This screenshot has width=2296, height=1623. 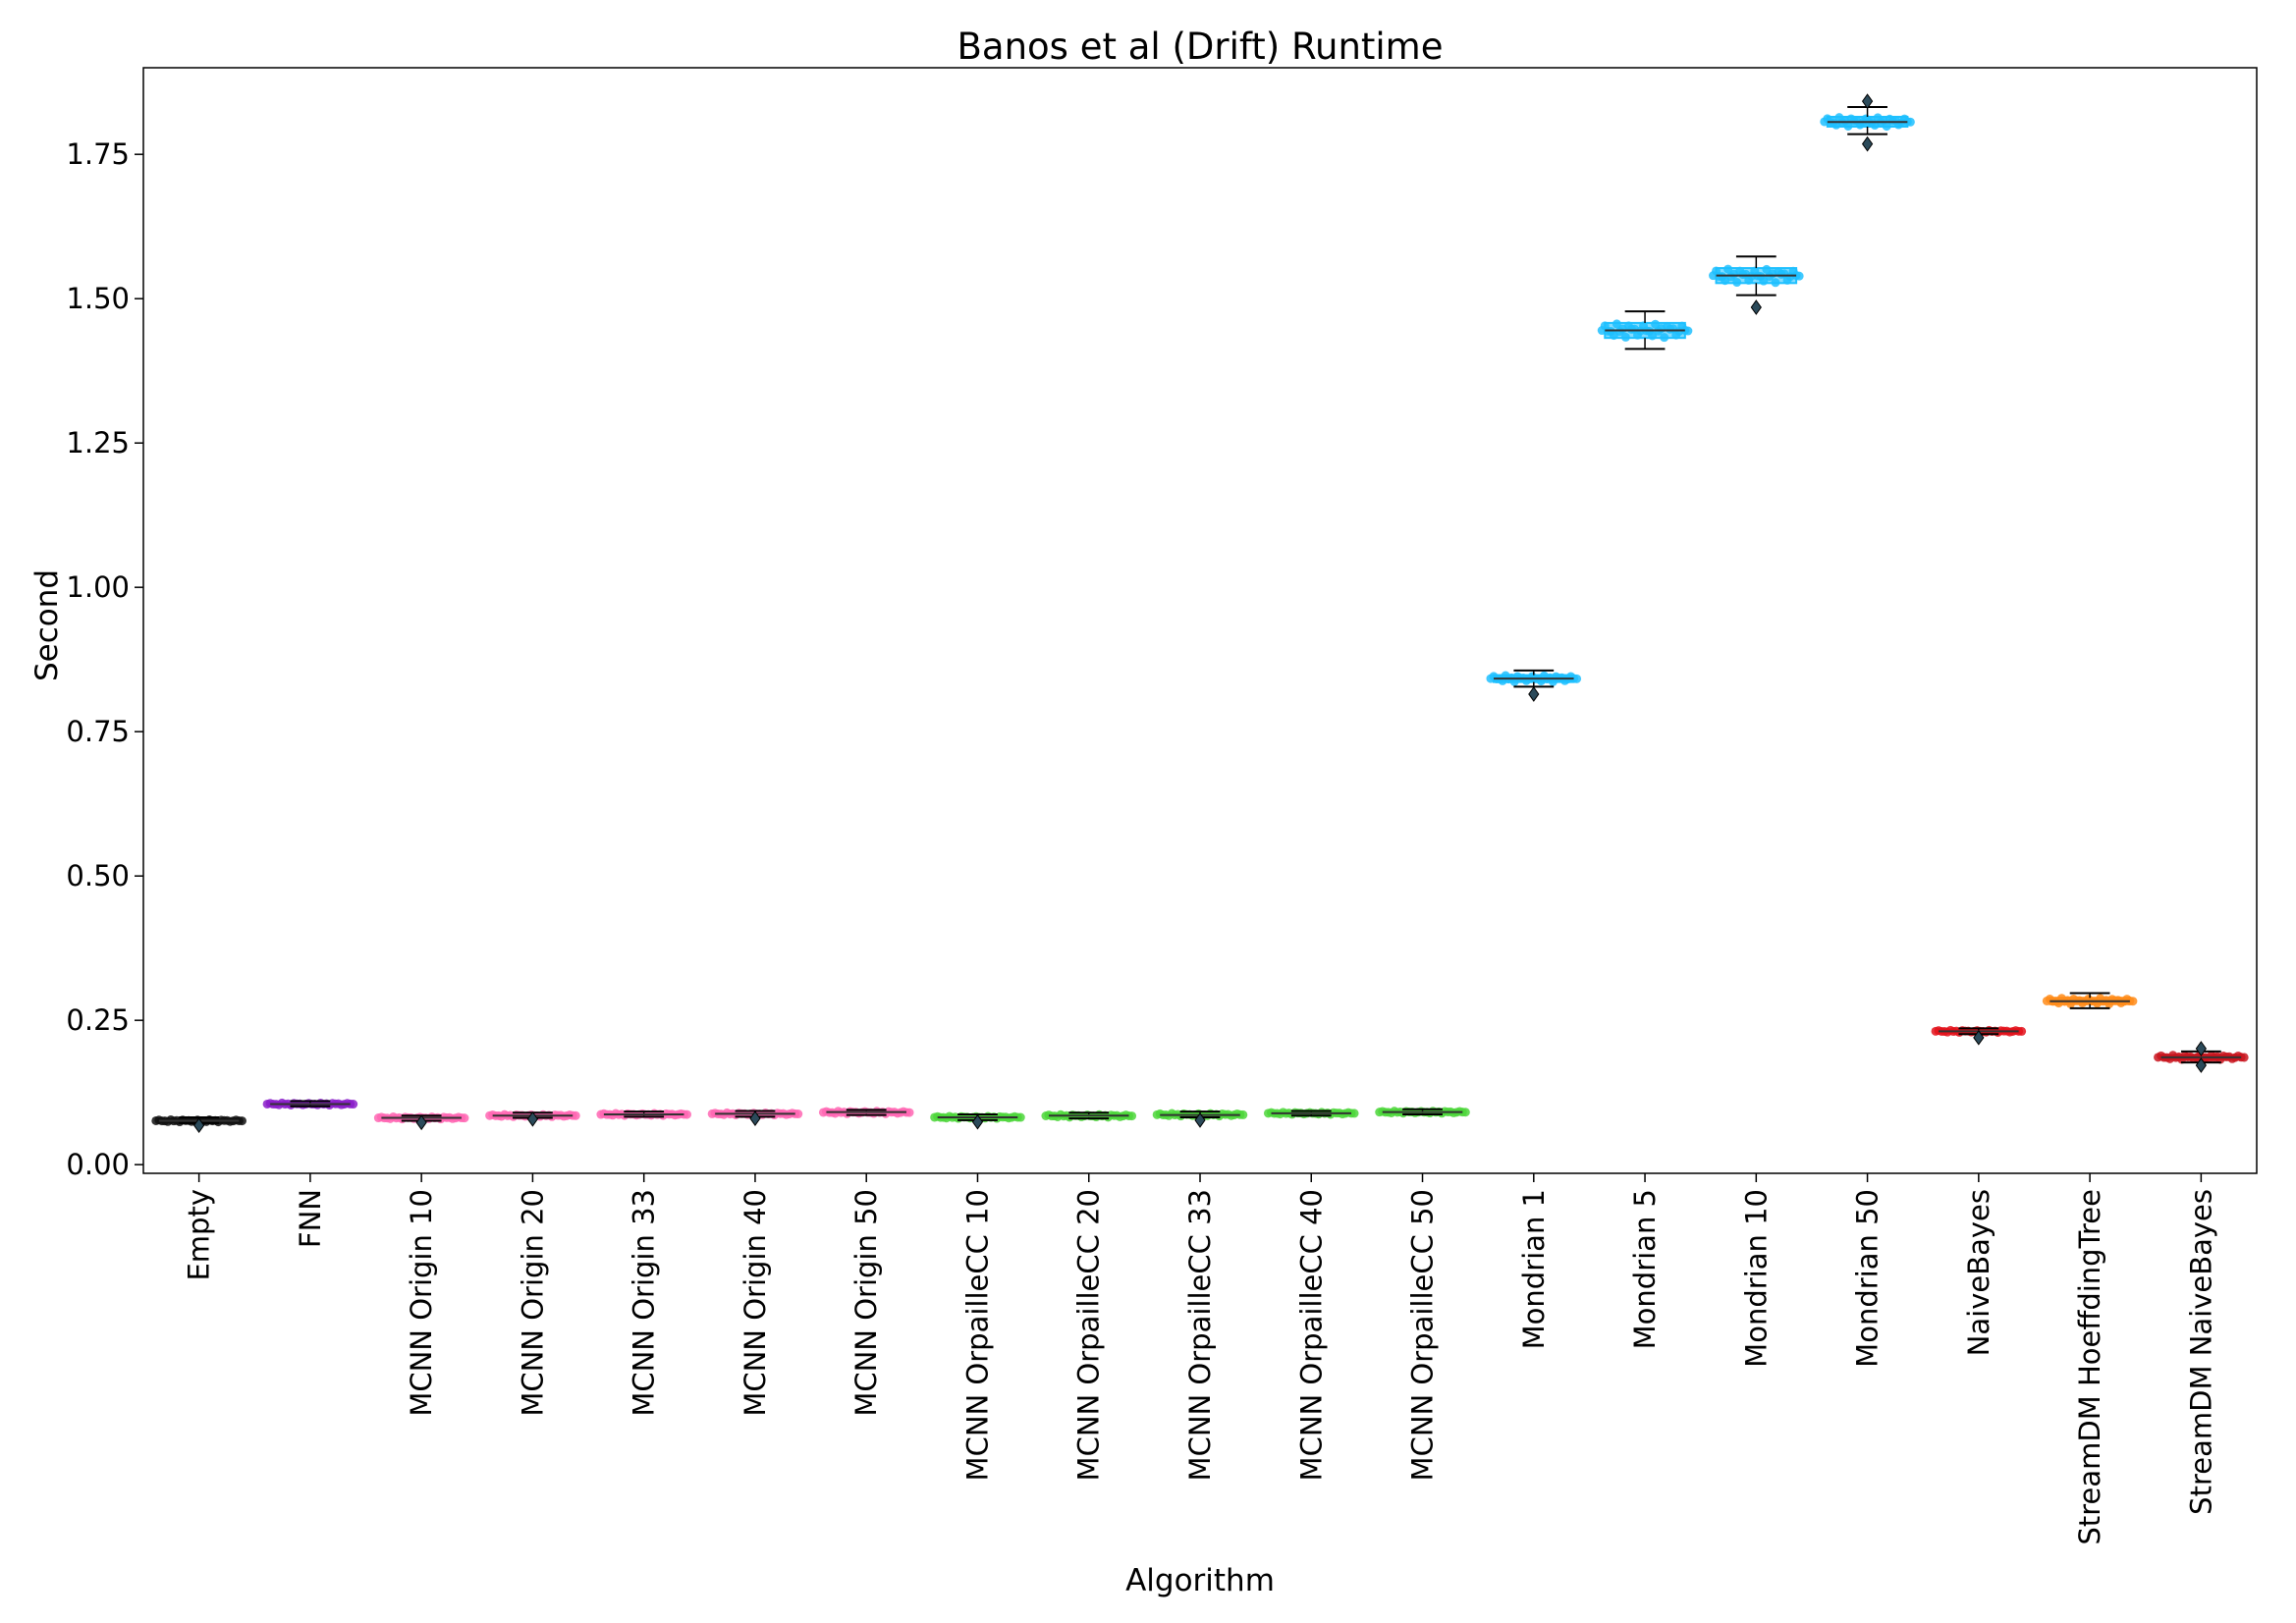 What do you see at coordinates (644, 1303) in the screenshot?
I see `x-tick-label: MCNN Origin 33` at bounding box center [644, 1303].